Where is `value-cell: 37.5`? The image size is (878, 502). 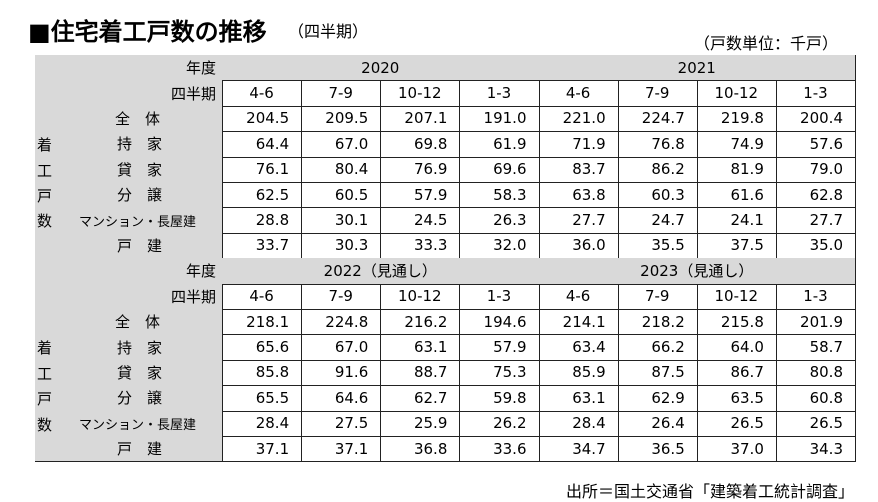
value-cell: 37.5 is located at coordinates (736, 246).